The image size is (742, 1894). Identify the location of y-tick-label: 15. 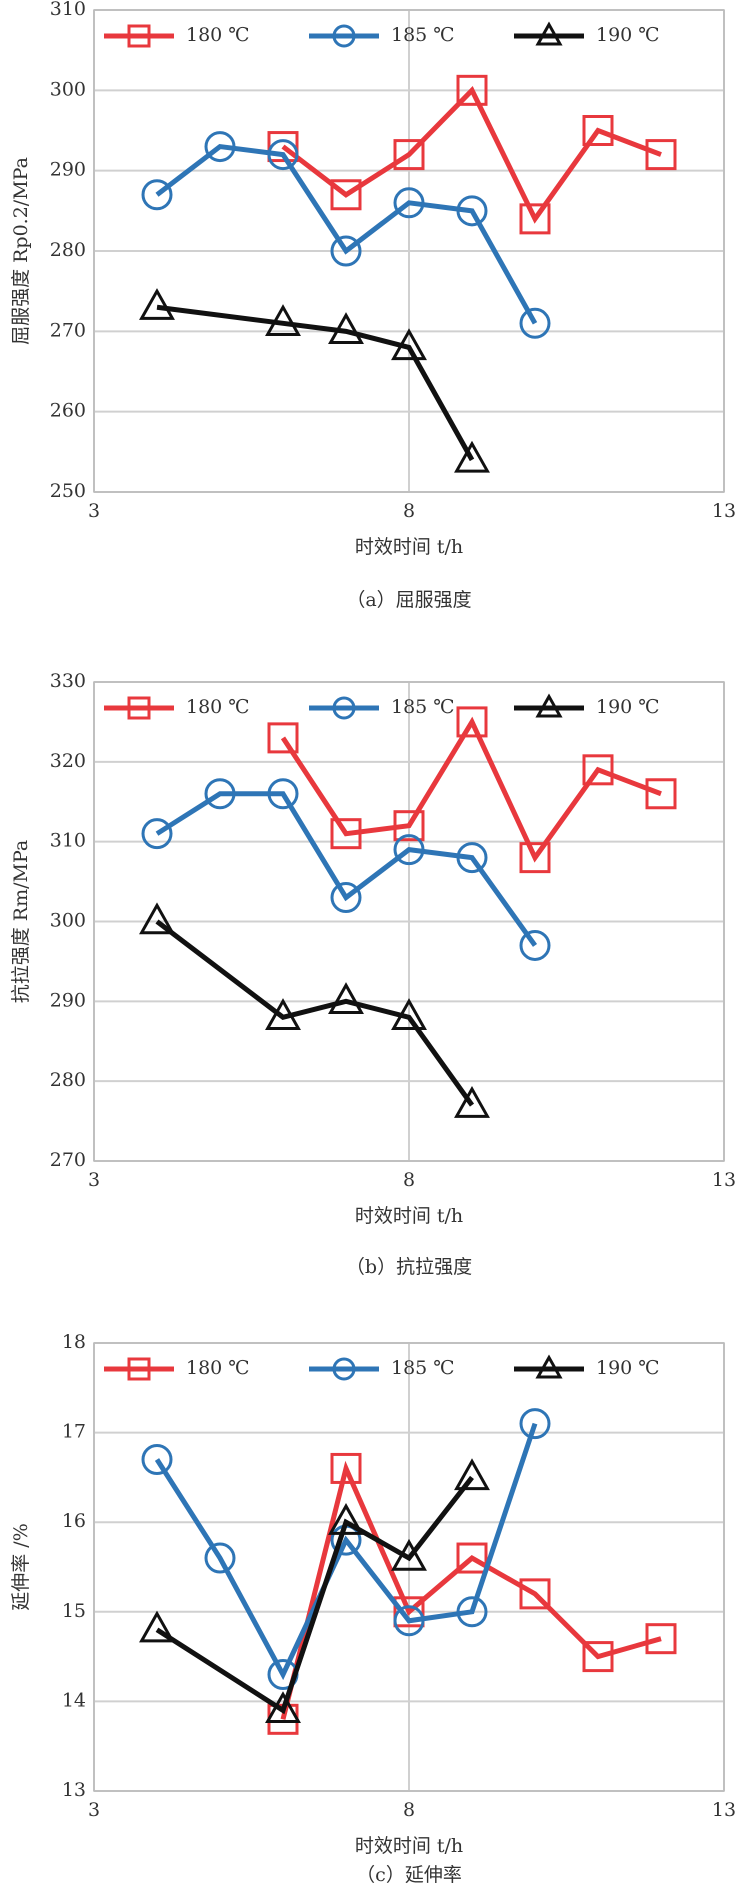
(74, 1611).